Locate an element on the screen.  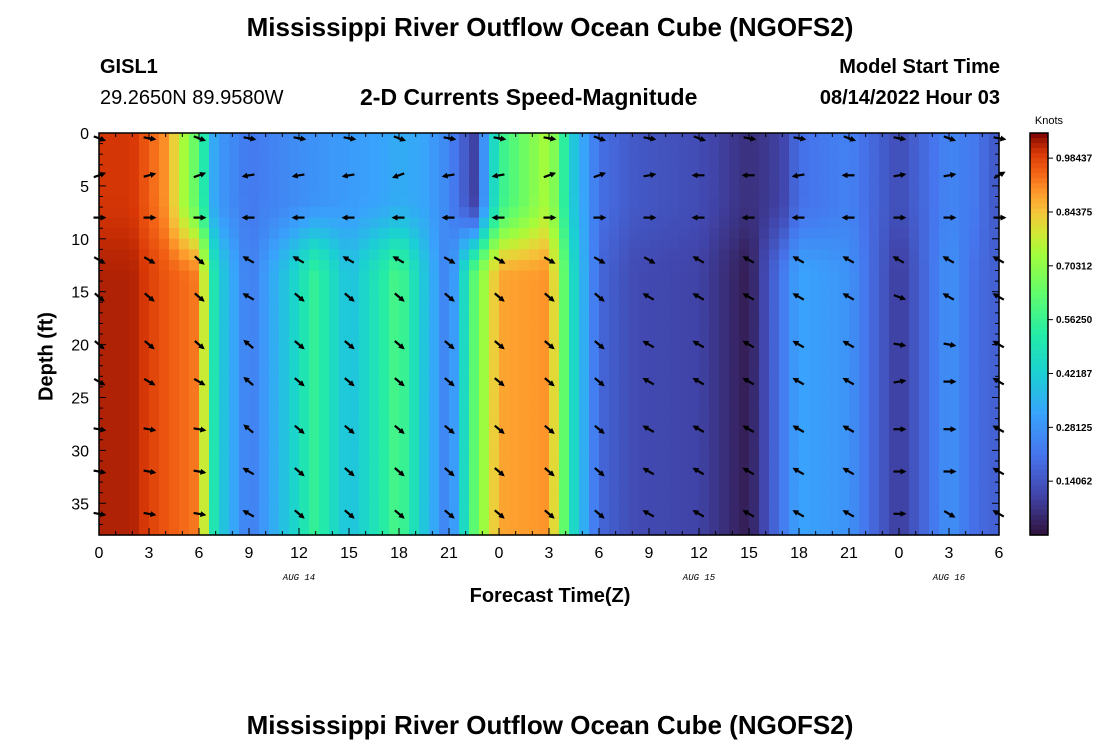
x-axis-title: Forecast Time(Z) is located at coordinates (550, 596).